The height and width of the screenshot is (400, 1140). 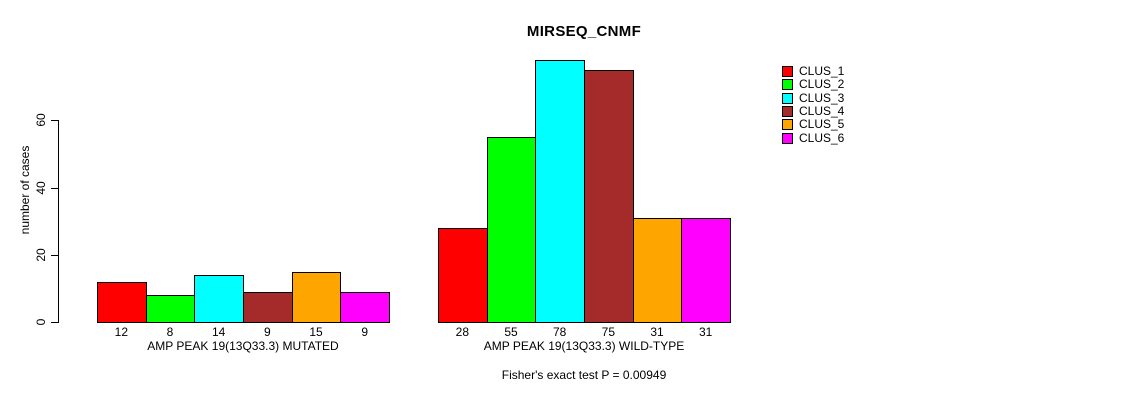 What do you see at coordinates (584, 31) in the screenshot?
I see `chart-title: MIRSEQ_CNMF` at bounding box center [584, 31].